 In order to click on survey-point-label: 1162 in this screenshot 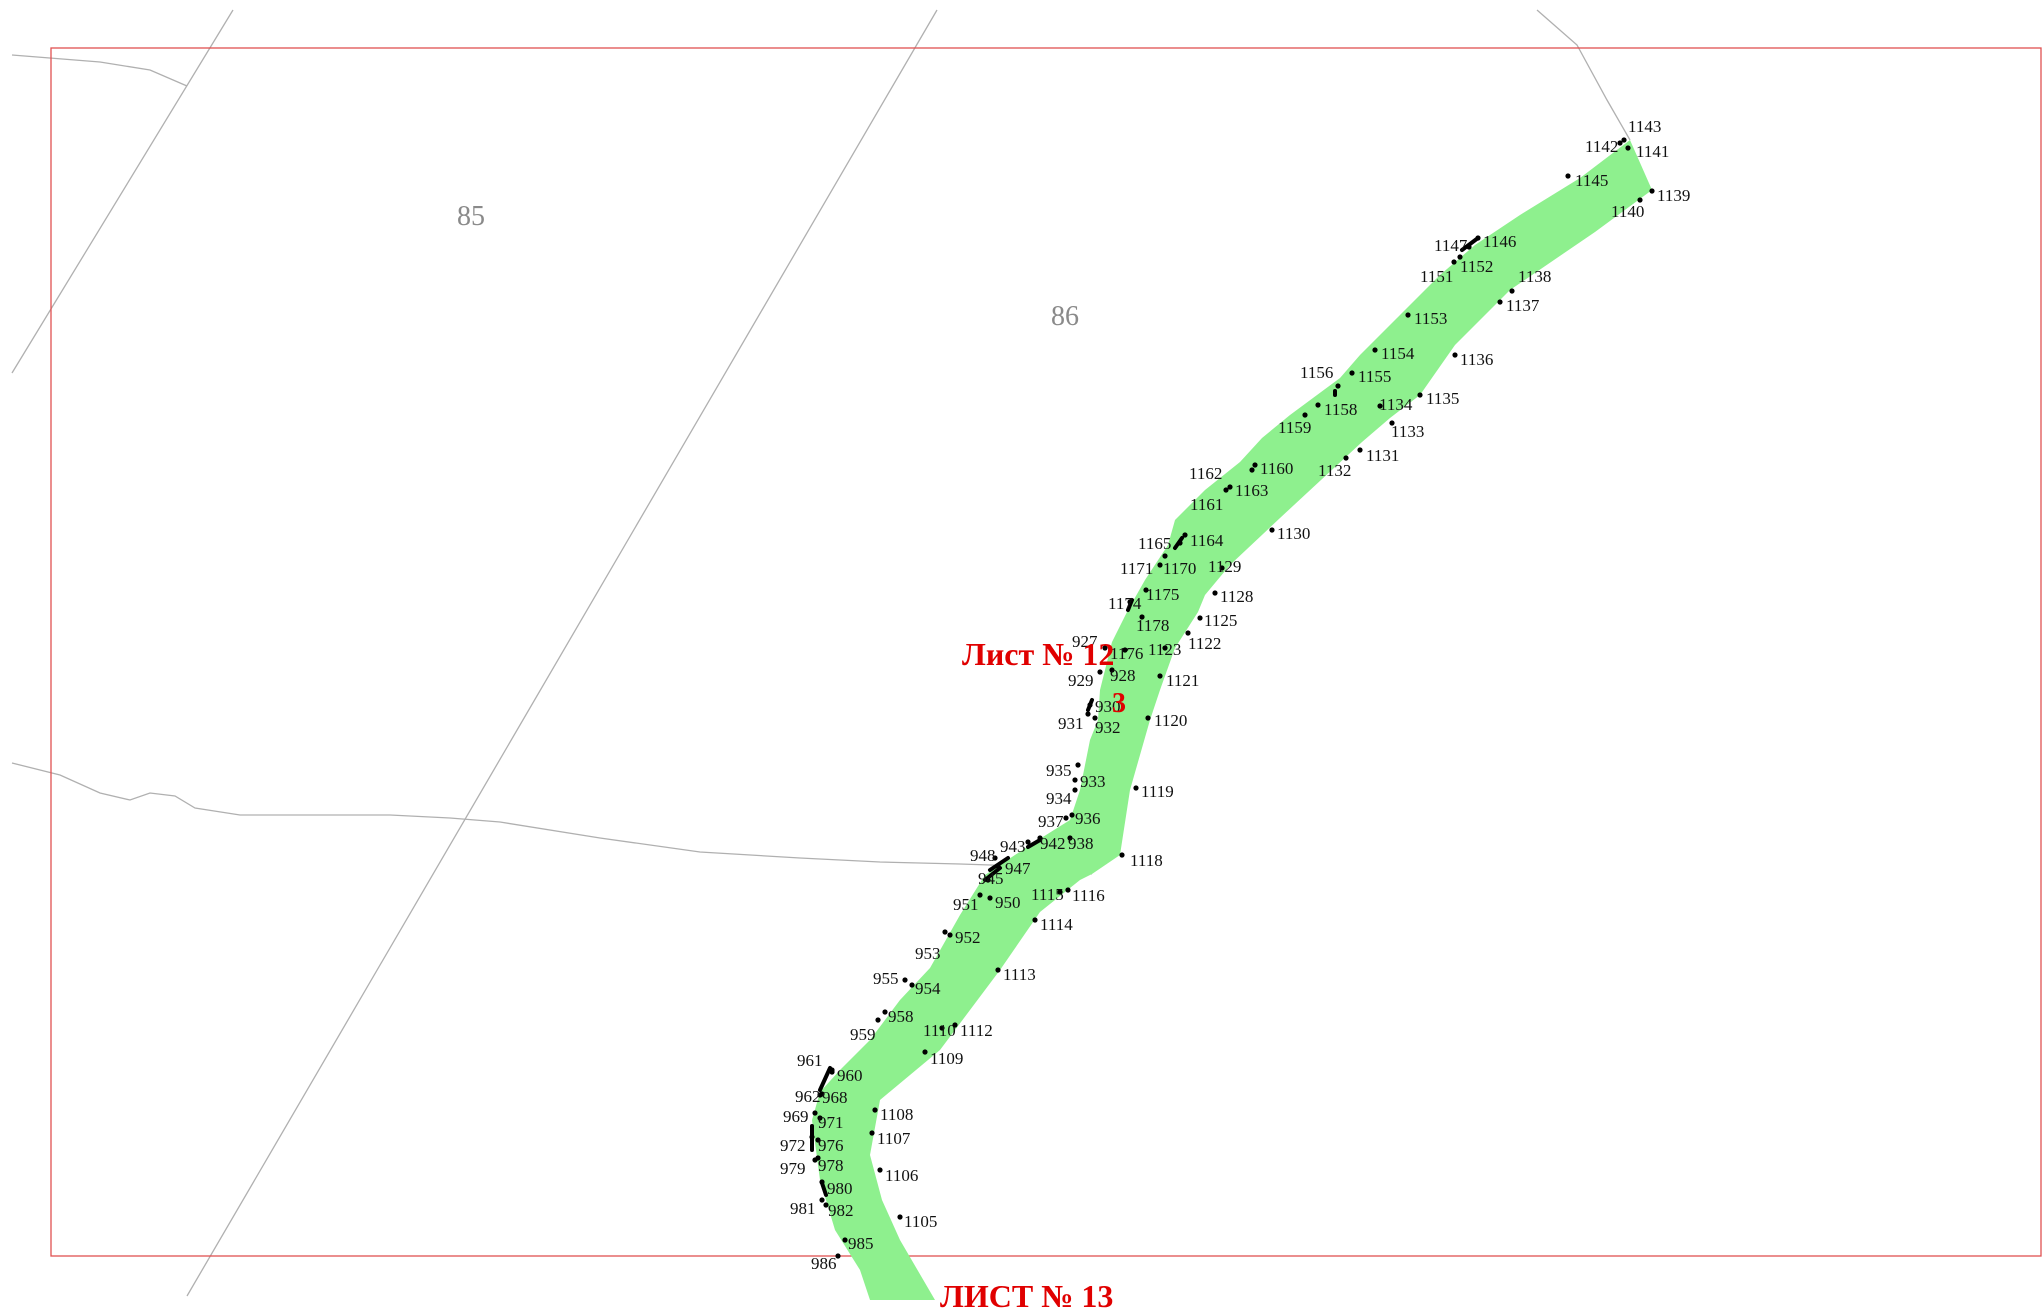, I will do `click(1205, 473)`.